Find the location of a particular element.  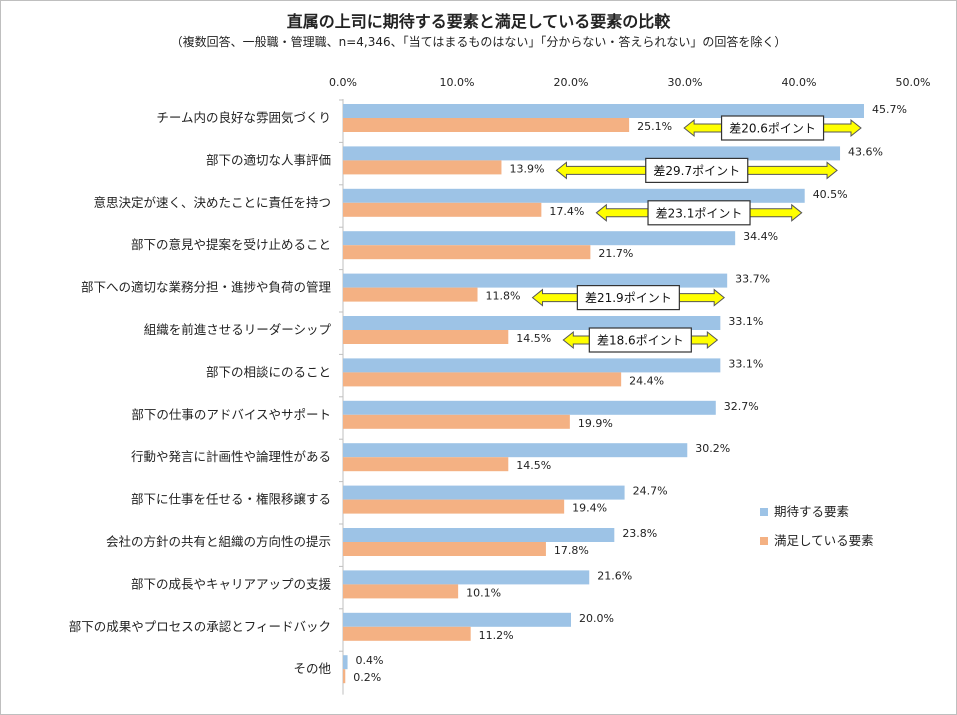

data-label-expected: 23.8% is located at coordinates (639, 533).